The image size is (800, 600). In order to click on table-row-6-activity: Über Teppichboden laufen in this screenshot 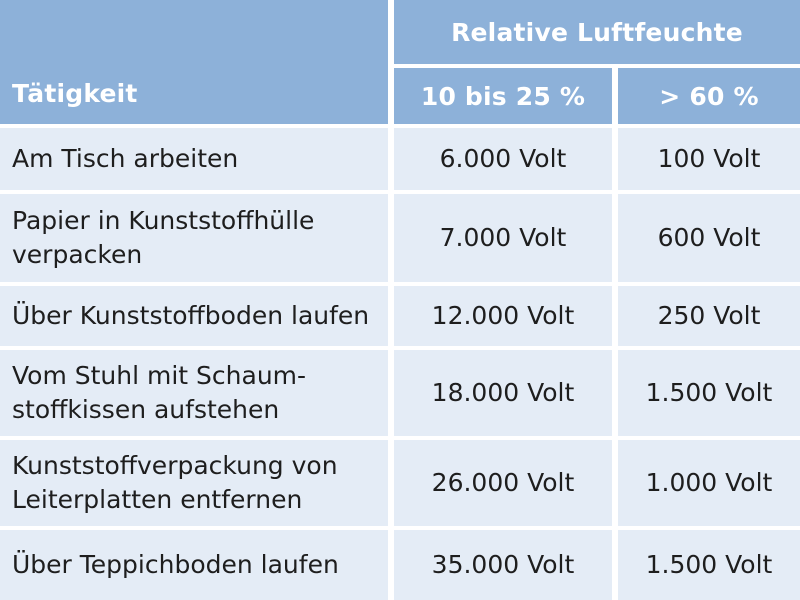, I will do `click(194, 565)`.